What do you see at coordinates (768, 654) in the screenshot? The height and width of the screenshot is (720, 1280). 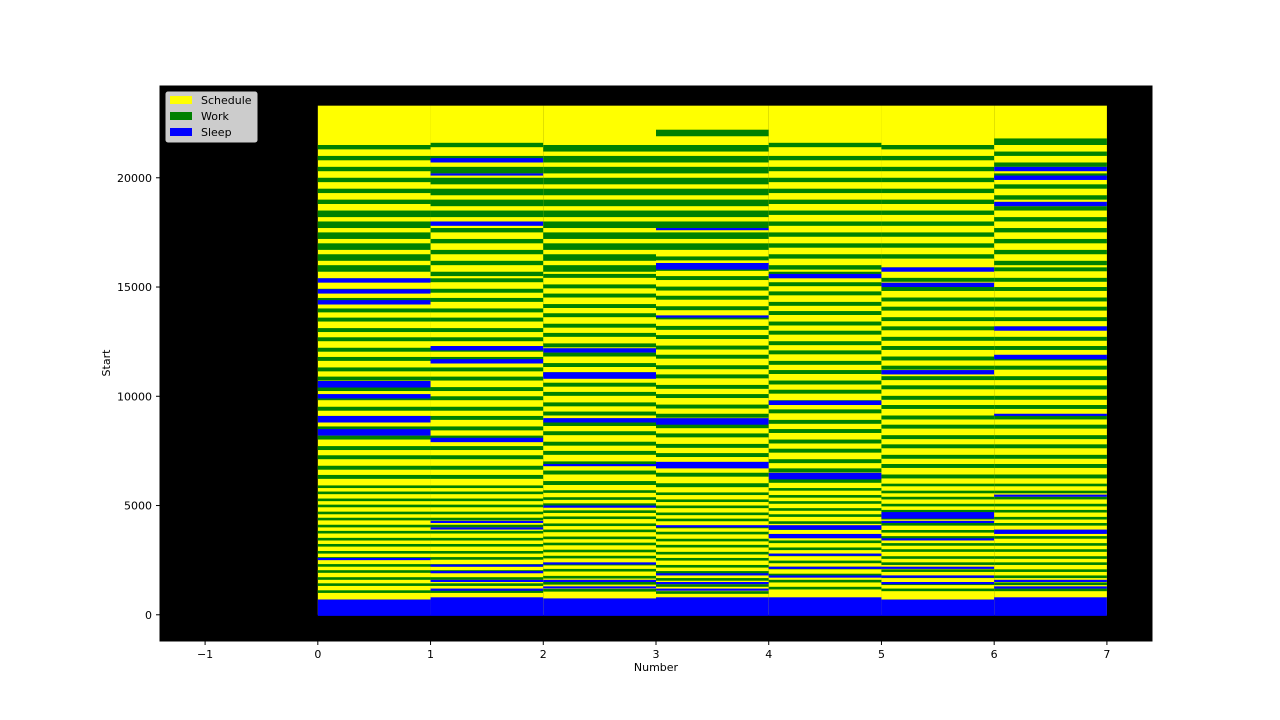 I see `x-tick-label: 4` at bounding box center [768, 654].